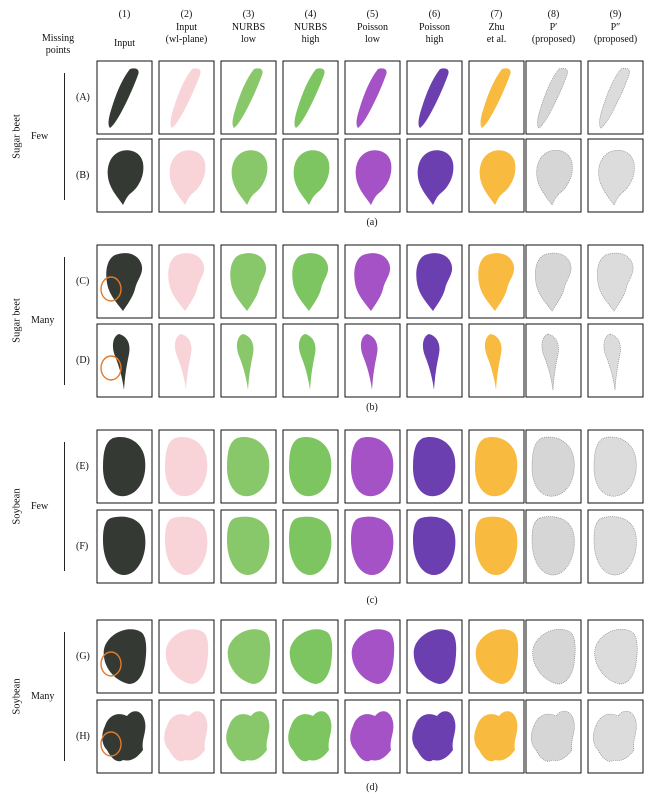 The height and width of the screenshot is (803, 655). Describe the element at coordinates (372, 600) in the screenshot. I see `subfigure-caption: (c)` at that location.